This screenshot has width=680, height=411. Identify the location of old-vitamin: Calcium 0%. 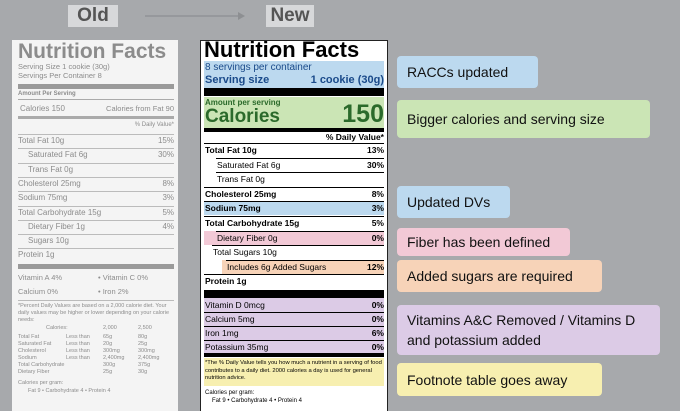
(38, 291).